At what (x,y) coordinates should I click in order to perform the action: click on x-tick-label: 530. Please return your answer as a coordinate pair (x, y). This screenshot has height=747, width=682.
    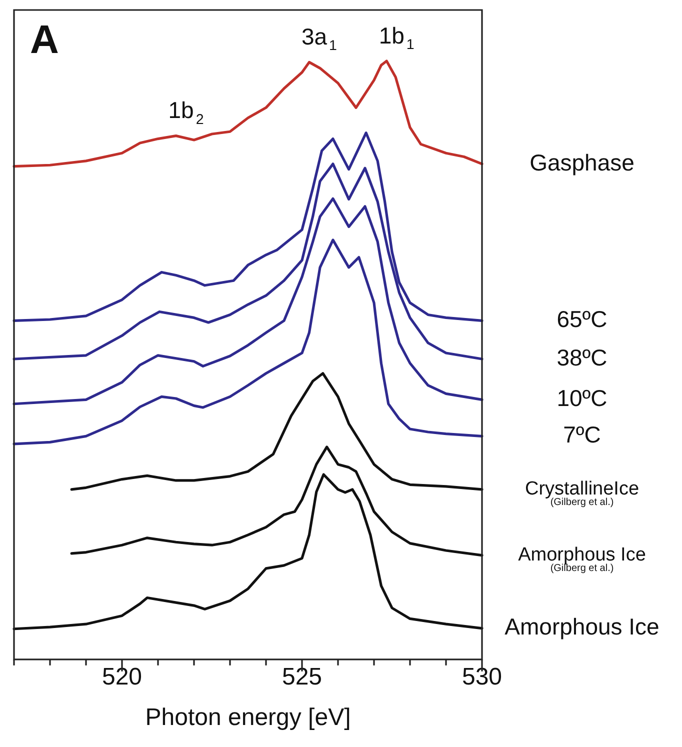
    Looking at the image, I should click on (482, 676).